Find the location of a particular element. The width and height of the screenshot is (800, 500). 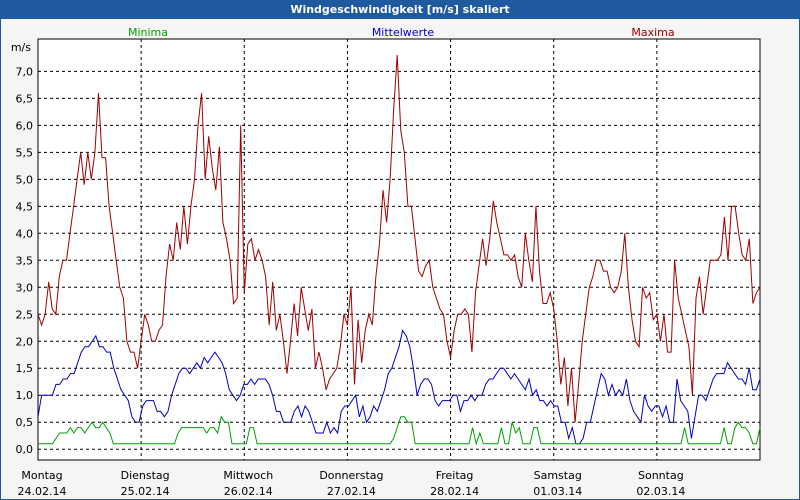

y-tick-label: 6,0 is located at coordinates (25, 125).